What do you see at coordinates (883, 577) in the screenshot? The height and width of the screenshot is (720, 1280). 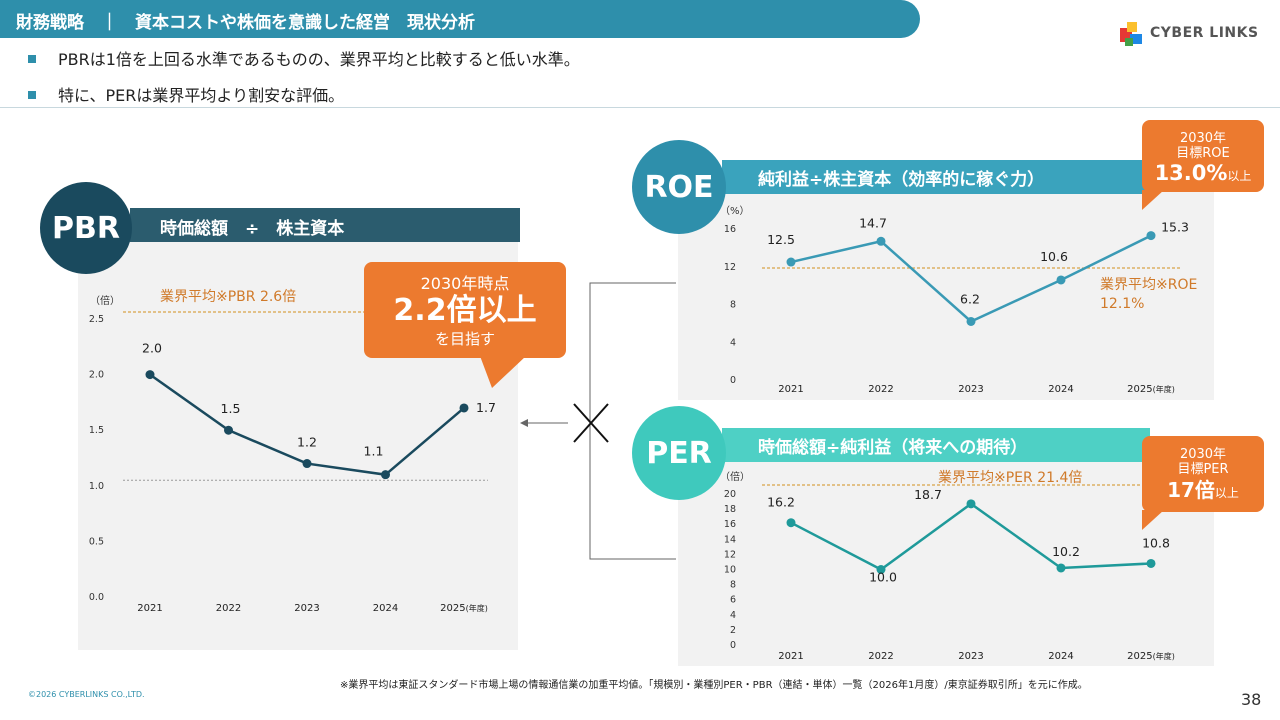 I see `data-label: 10.0` at bounding box center [883, 577].